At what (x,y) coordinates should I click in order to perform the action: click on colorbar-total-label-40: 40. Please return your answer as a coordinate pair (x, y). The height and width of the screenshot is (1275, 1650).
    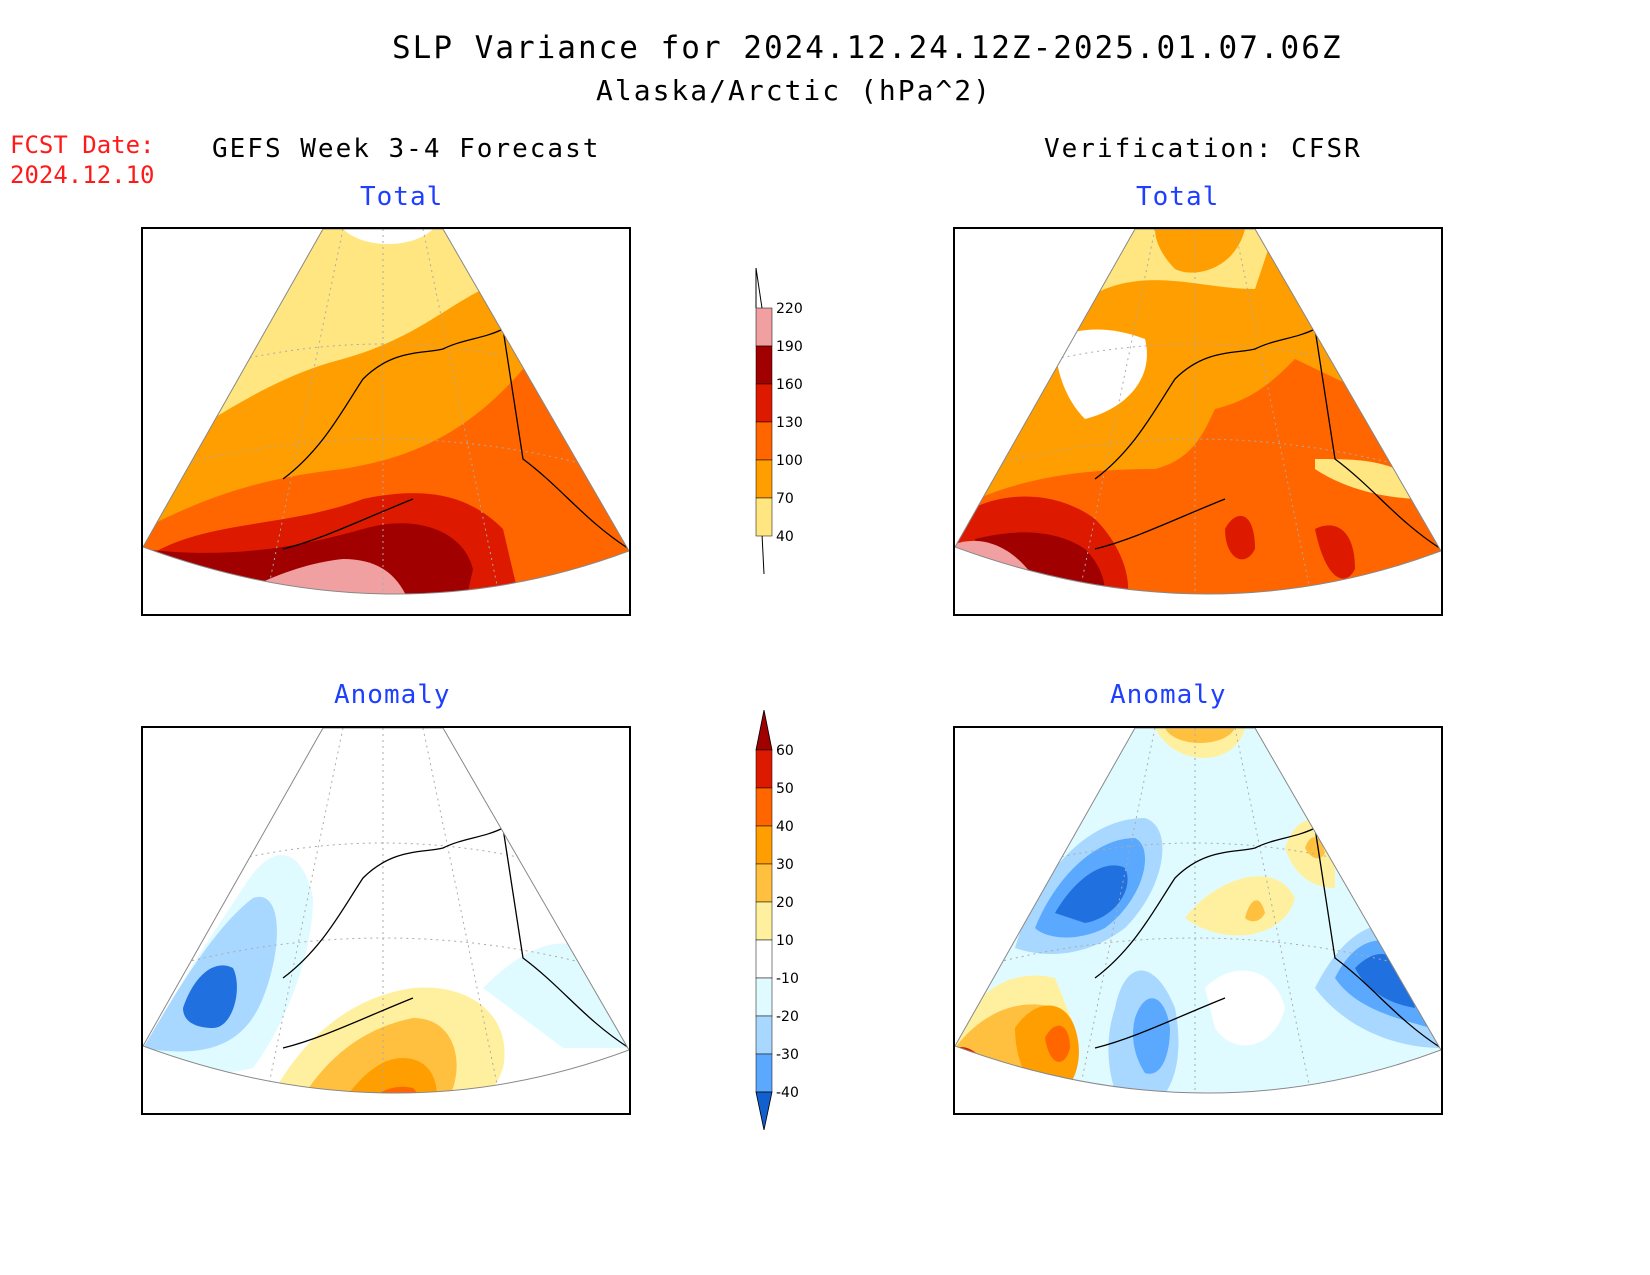
    Looking at the image, I should click on (785, 537).